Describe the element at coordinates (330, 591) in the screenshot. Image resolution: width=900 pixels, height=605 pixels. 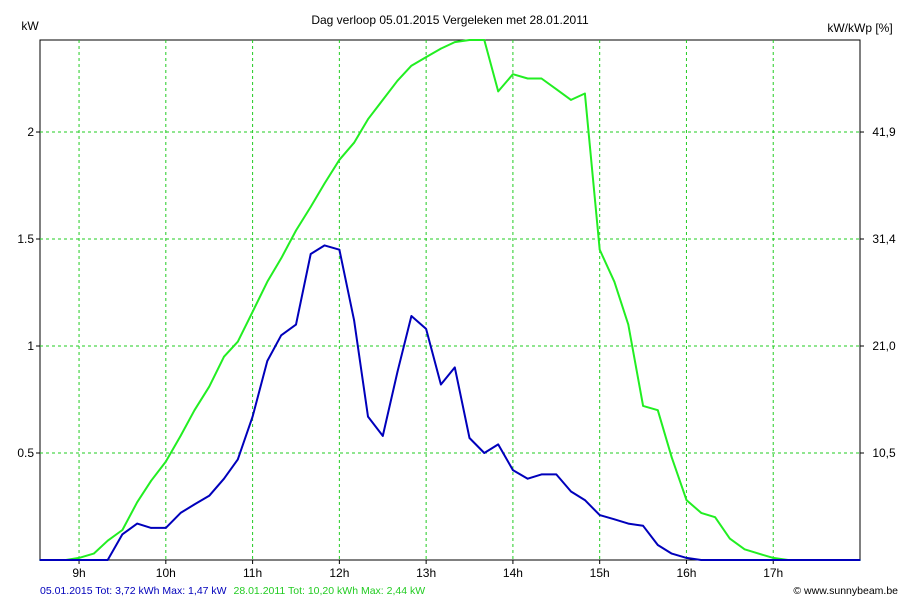
I see `legend-2011: 28.01.2011 Tot: 10,20 kWh Max: 2,44 kW` at that location.